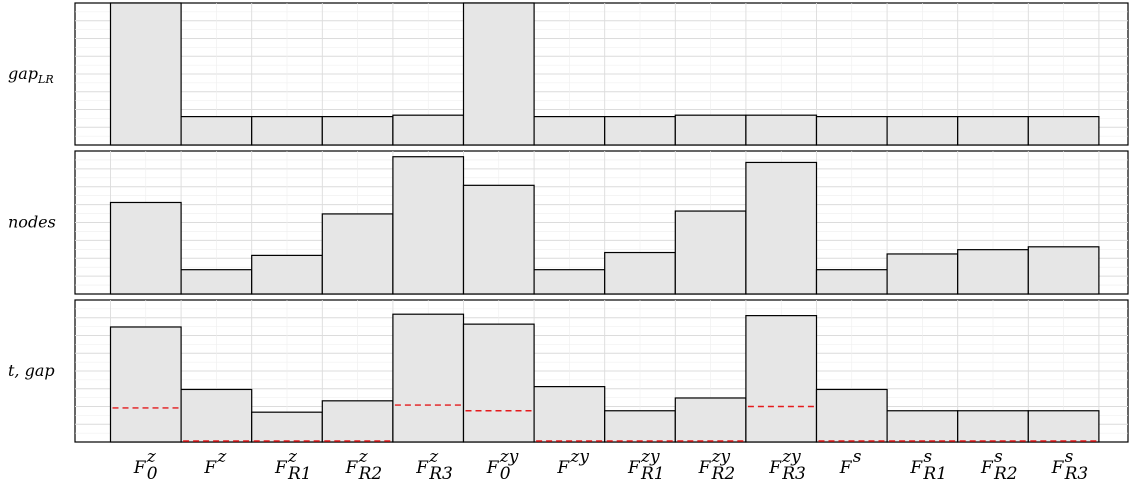 This screenshot has width=1129, height=484. What do you see at coordinates (31, 75) in the screenshot?
I see `y-axis-label-1: gapLR` at bounding box center [31, 75].